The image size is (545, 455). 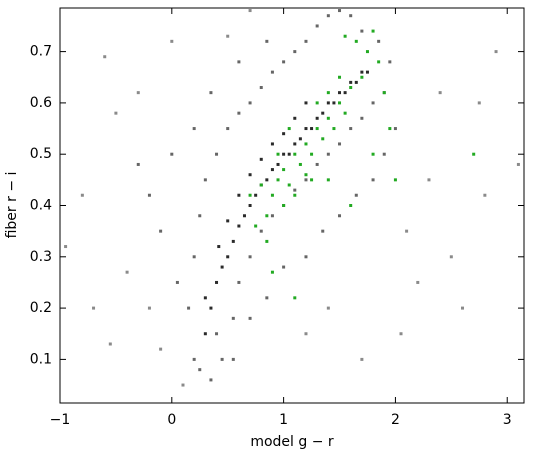 I want to click on y-tick-label: 0.5, so click(x=41, y=154).